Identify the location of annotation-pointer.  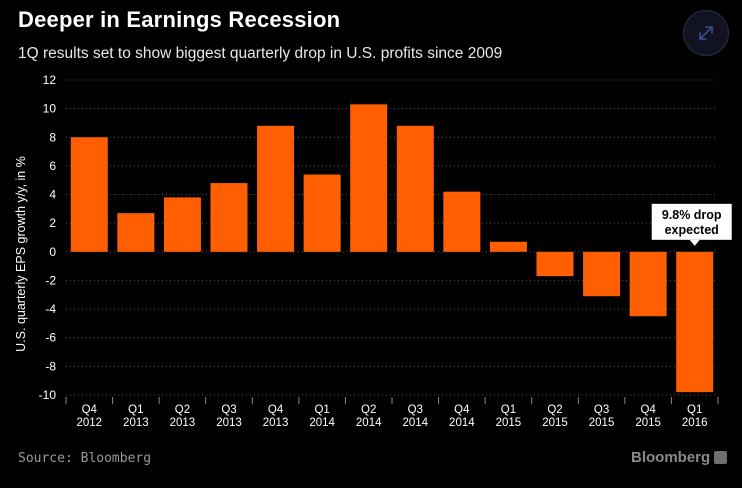
(694, 242).